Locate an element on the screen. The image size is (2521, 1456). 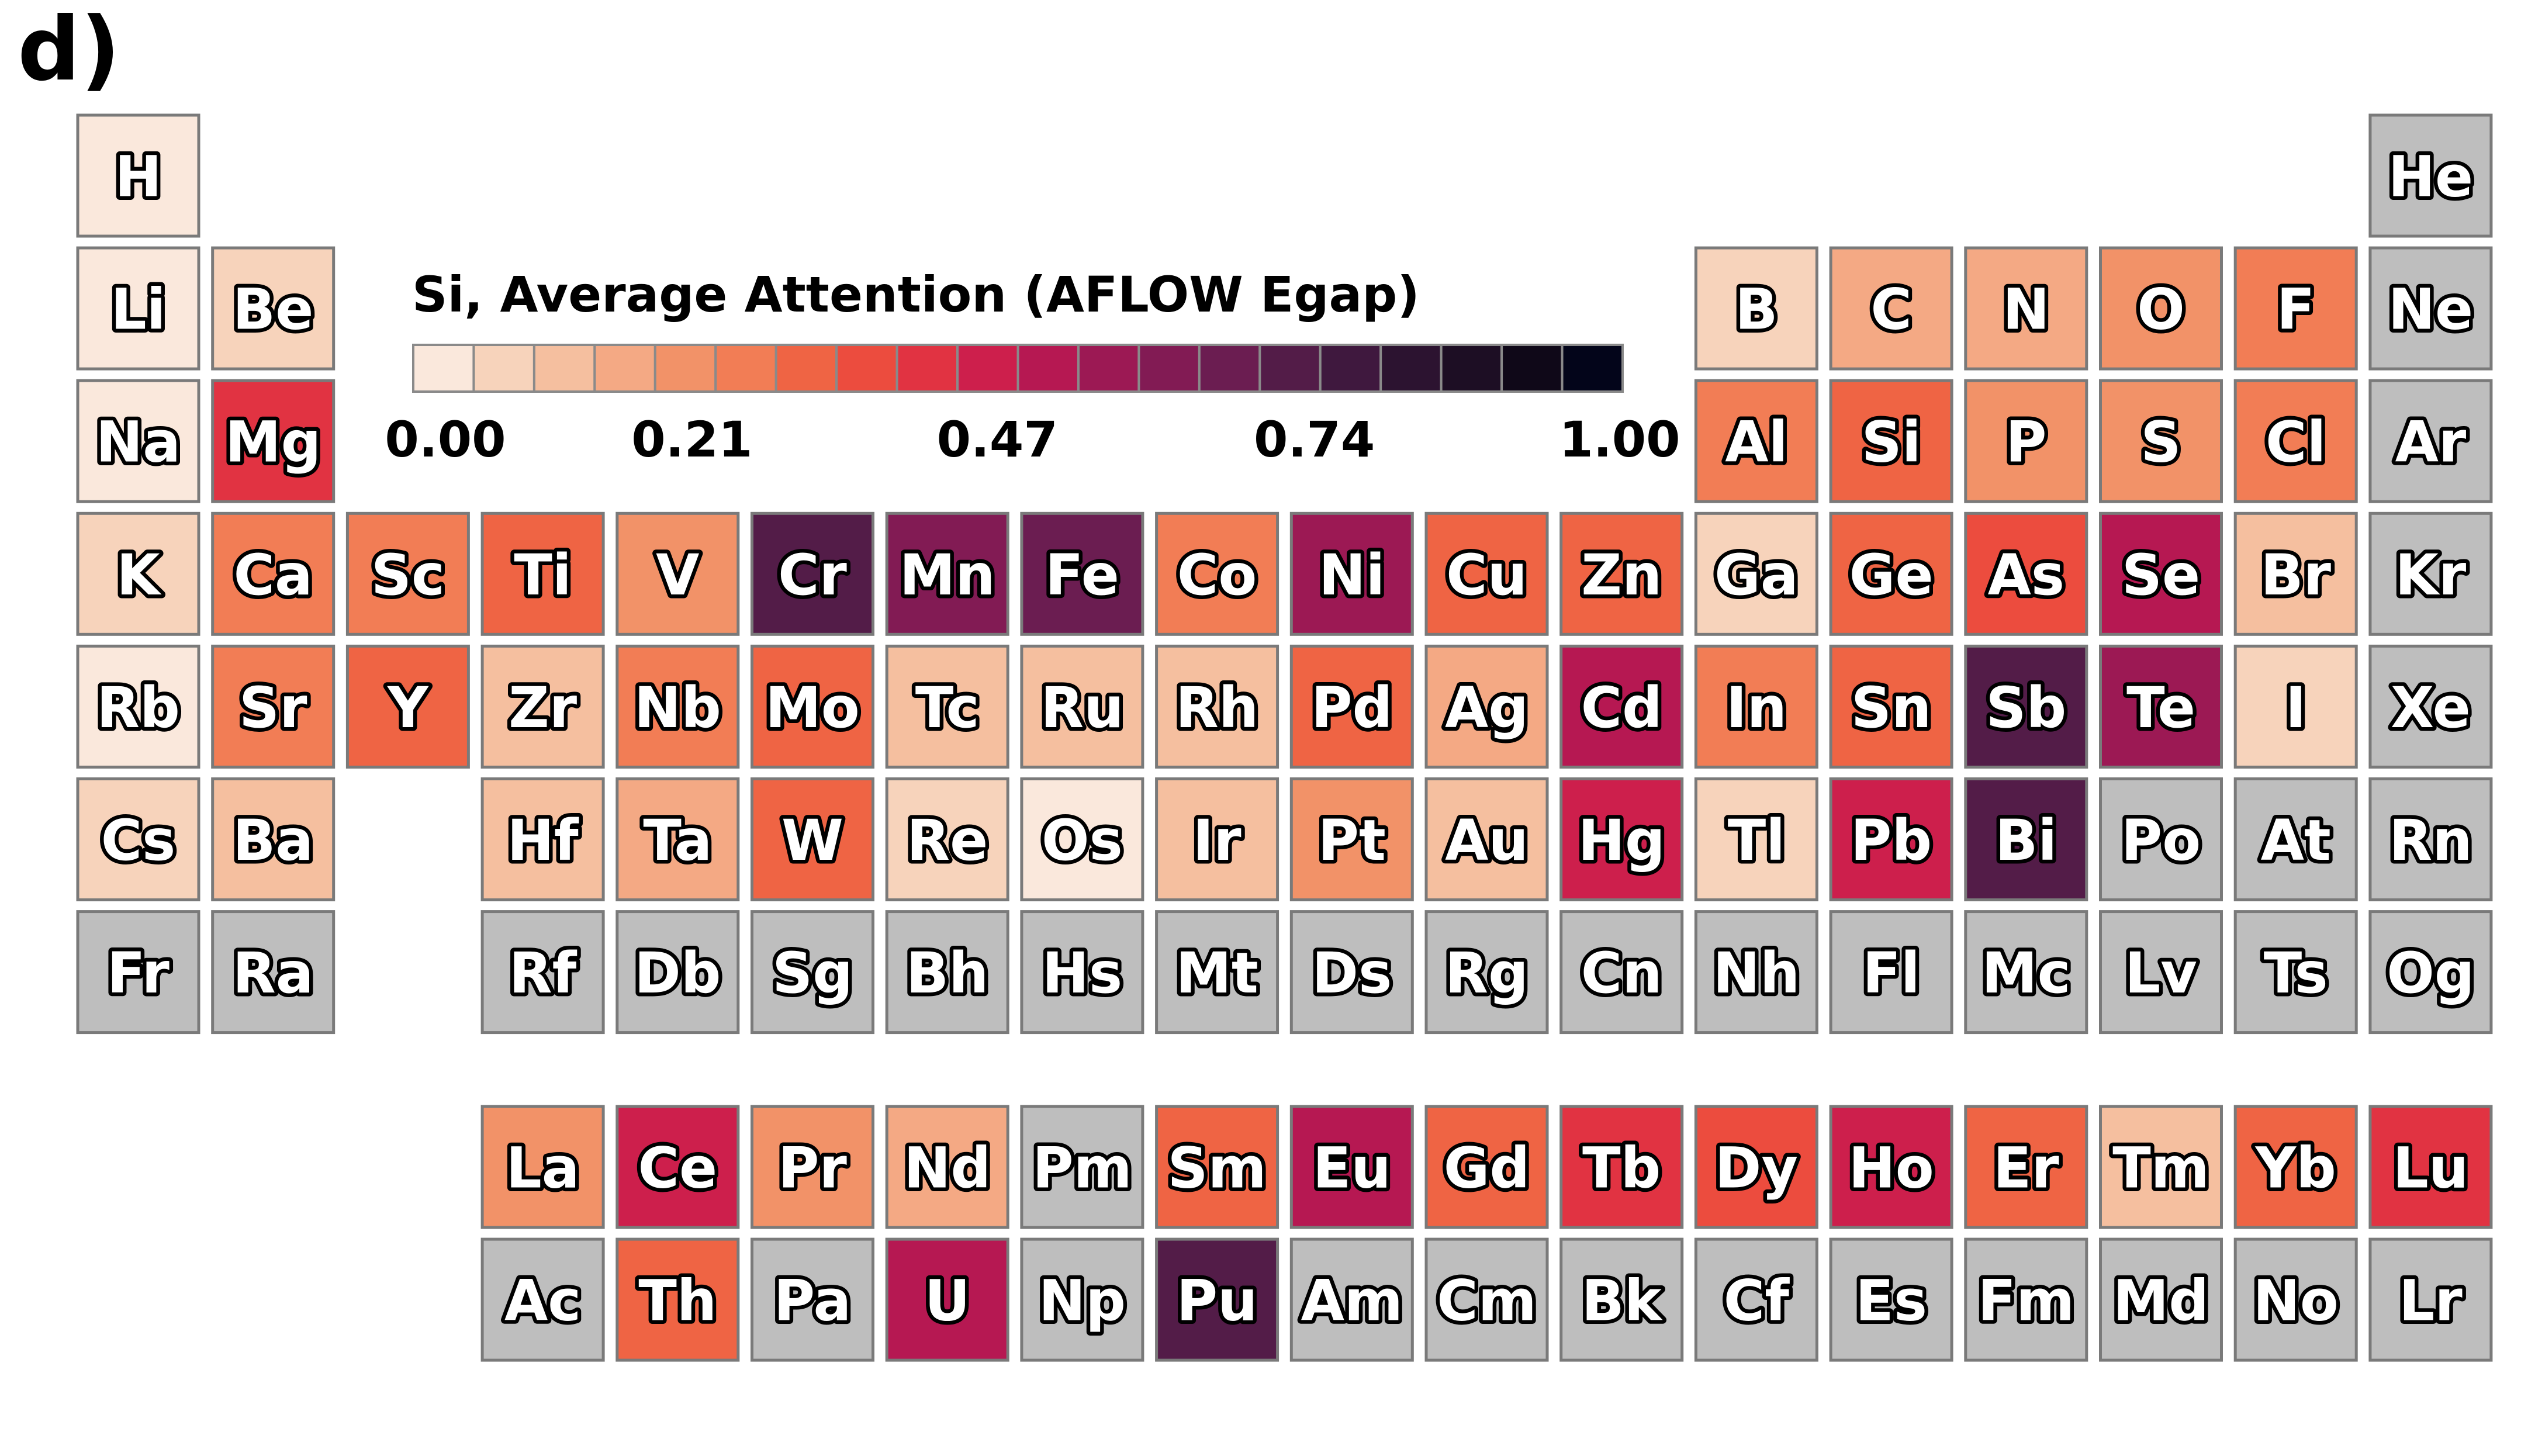
element-cell-th: Th is located at coordinates (677, 1299).